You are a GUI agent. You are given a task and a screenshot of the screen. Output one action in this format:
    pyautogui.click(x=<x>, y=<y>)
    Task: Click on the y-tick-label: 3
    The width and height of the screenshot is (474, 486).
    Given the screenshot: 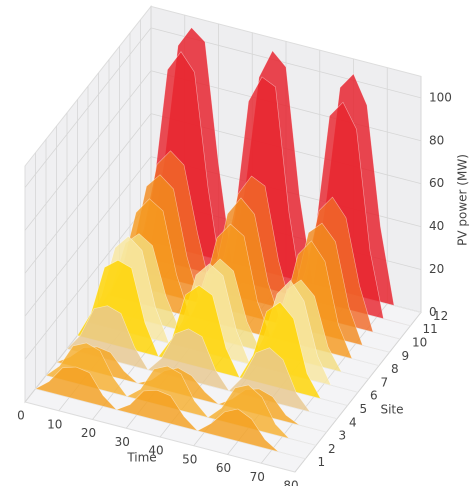 What is the action you would take?
    pyautogui.click(x=343, y=436)
    